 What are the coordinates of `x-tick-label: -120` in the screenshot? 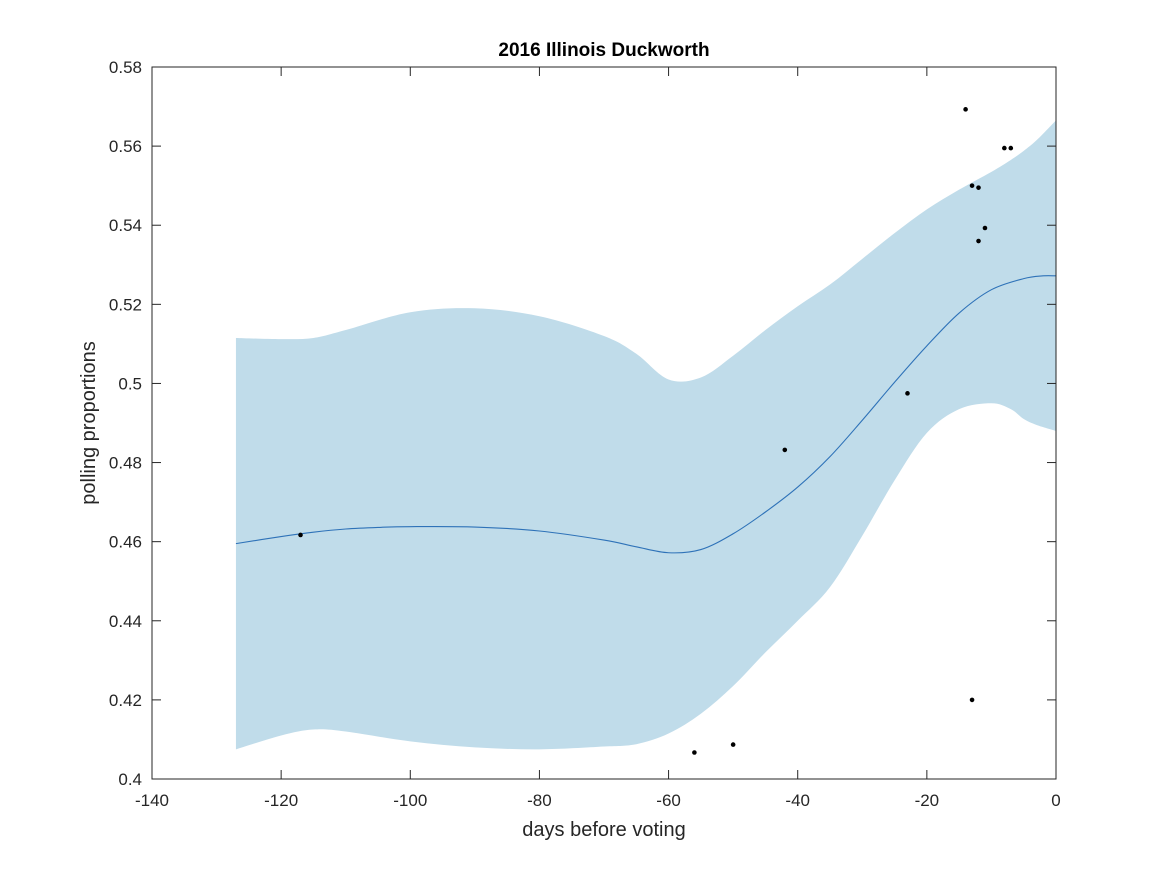 It's located at (281, 800).